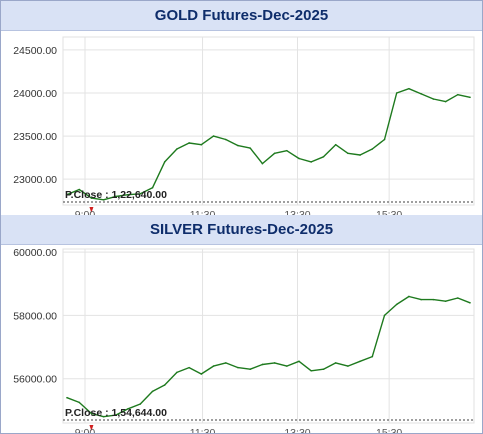  I want to click on silver-xtick-label: 11:30, so click(203, 430).